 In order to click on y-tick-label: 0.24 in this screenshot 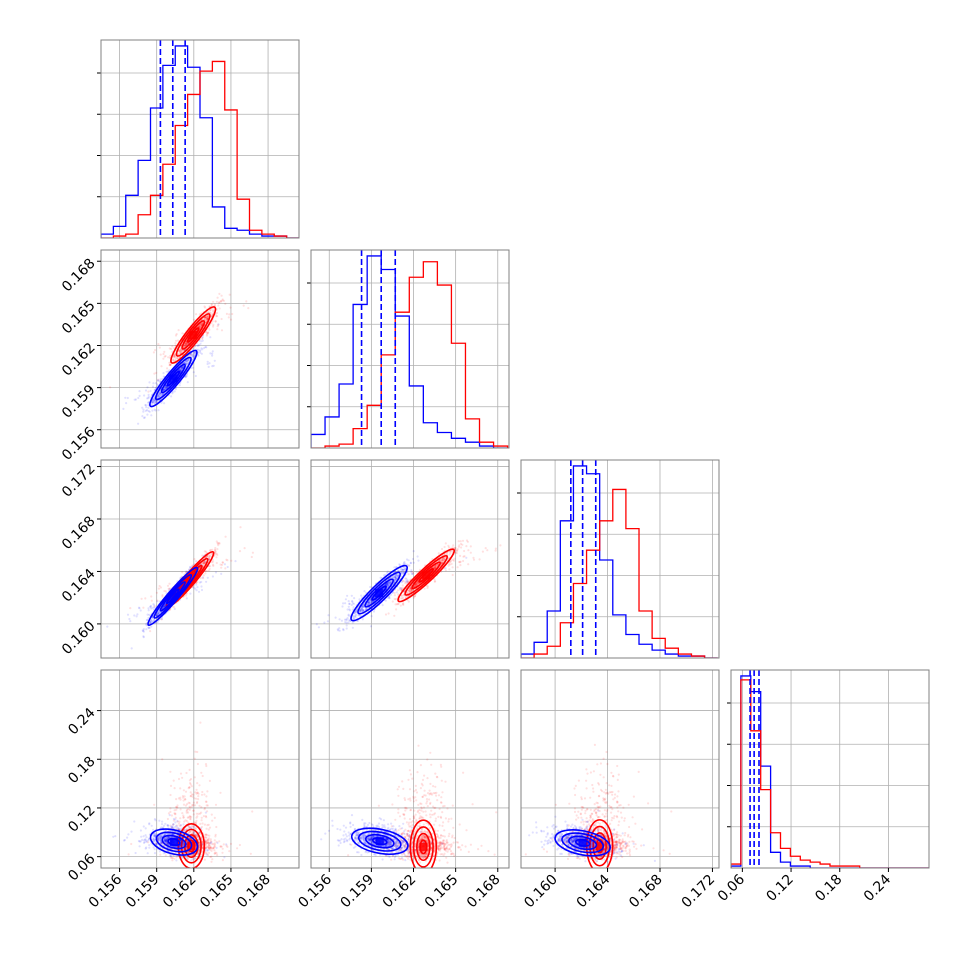, I will do `click(81, 721)`.